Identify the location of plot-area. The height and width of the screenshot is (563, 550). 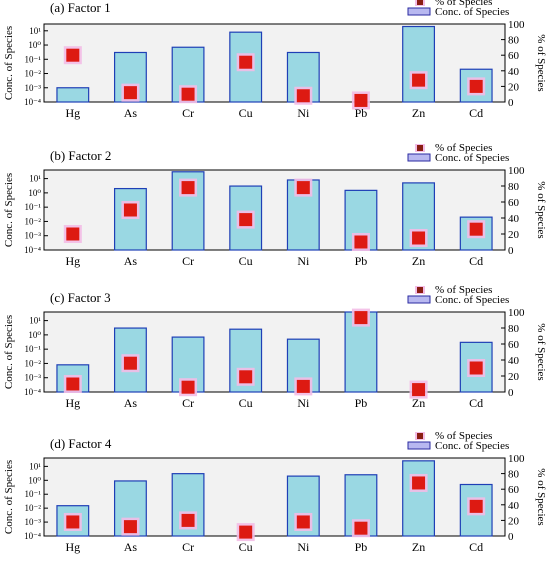
(274, 210).